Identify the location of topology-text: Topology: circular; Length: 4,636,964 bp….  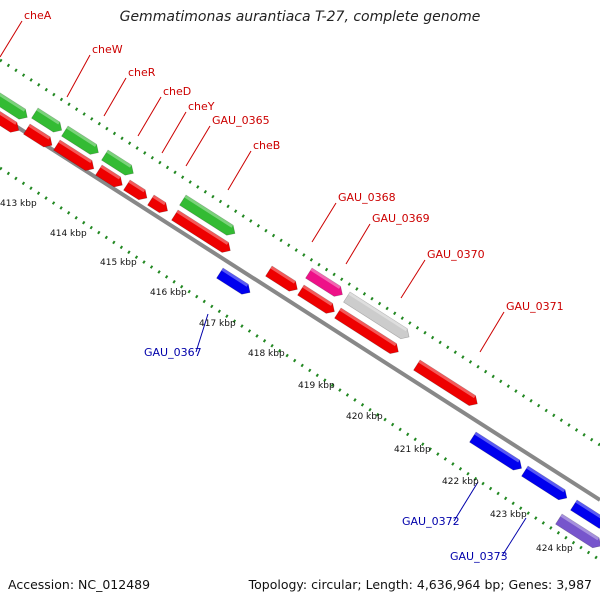
(420, 584).